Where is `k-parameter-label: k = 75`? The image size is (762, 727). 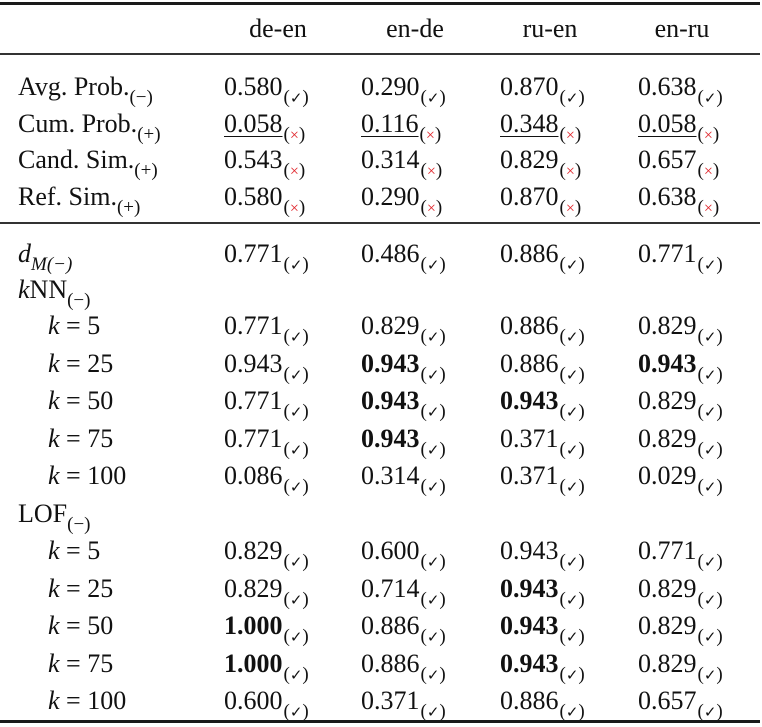
k-parameter-label: k = 75 is located at coordinates (80, 438).